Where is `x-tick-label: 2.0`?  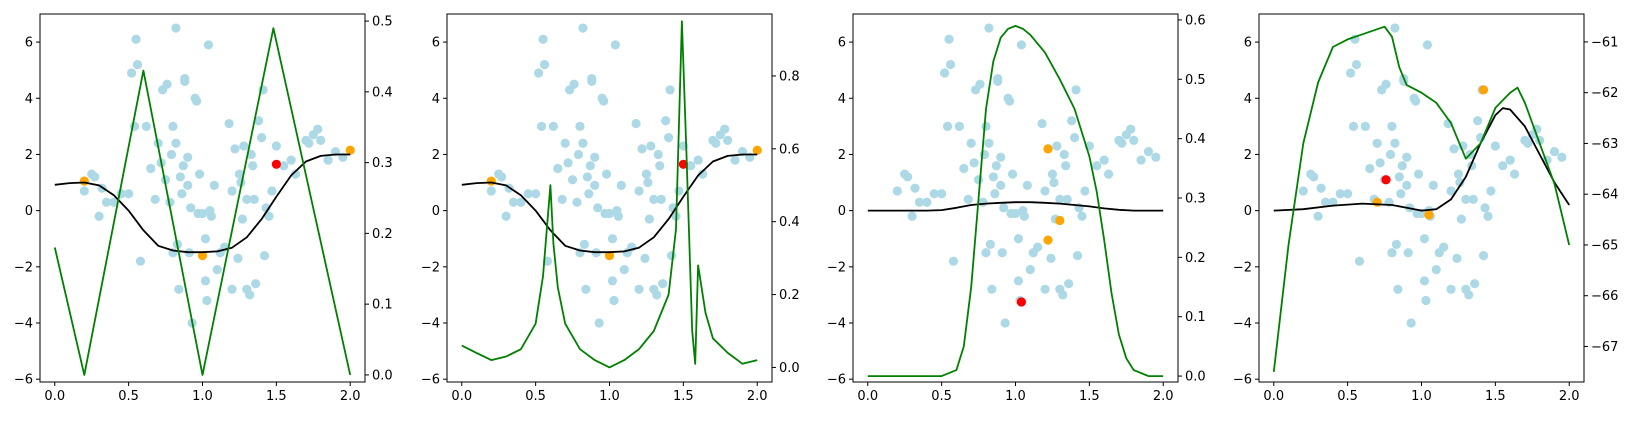
x-tick-label: 2.0 is located at coordinates (757, 396).